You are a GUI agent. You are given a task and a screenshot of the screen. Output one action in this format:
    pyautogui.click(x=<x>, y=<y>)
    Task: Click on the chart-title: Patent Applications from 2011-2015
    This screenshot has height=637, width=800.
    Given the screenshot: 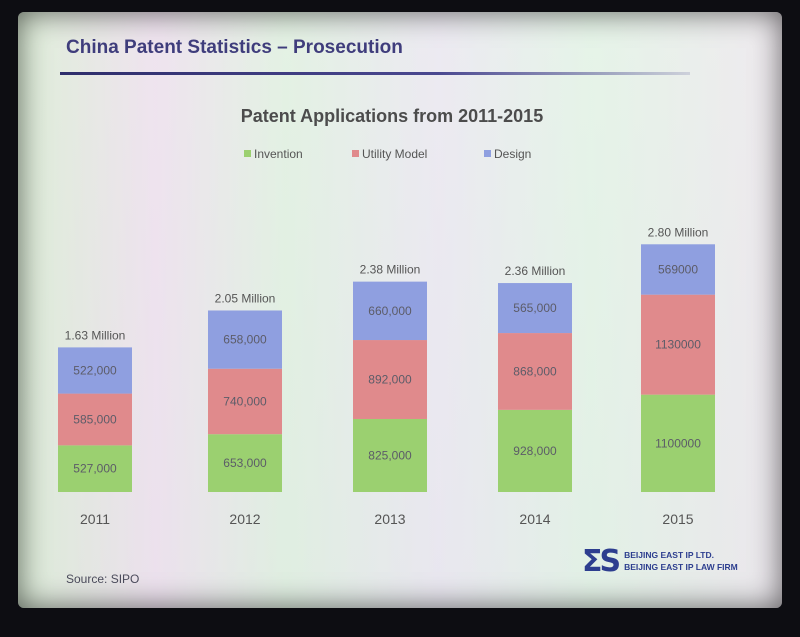 What is the action you would take?
    pyautogui.click(x=392, y=116)
    